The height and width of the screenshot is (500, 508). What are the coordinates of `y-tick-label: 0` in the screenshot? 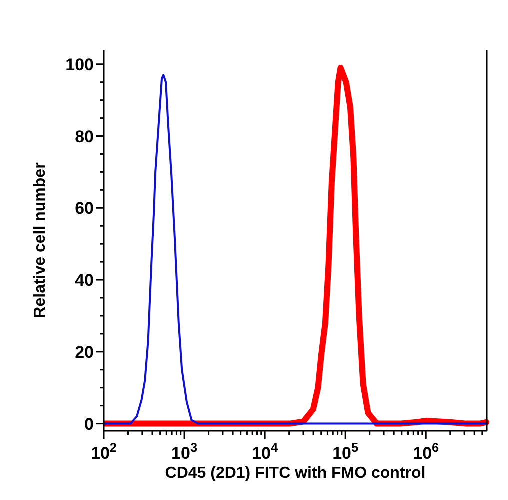 It's located at (89, 424).